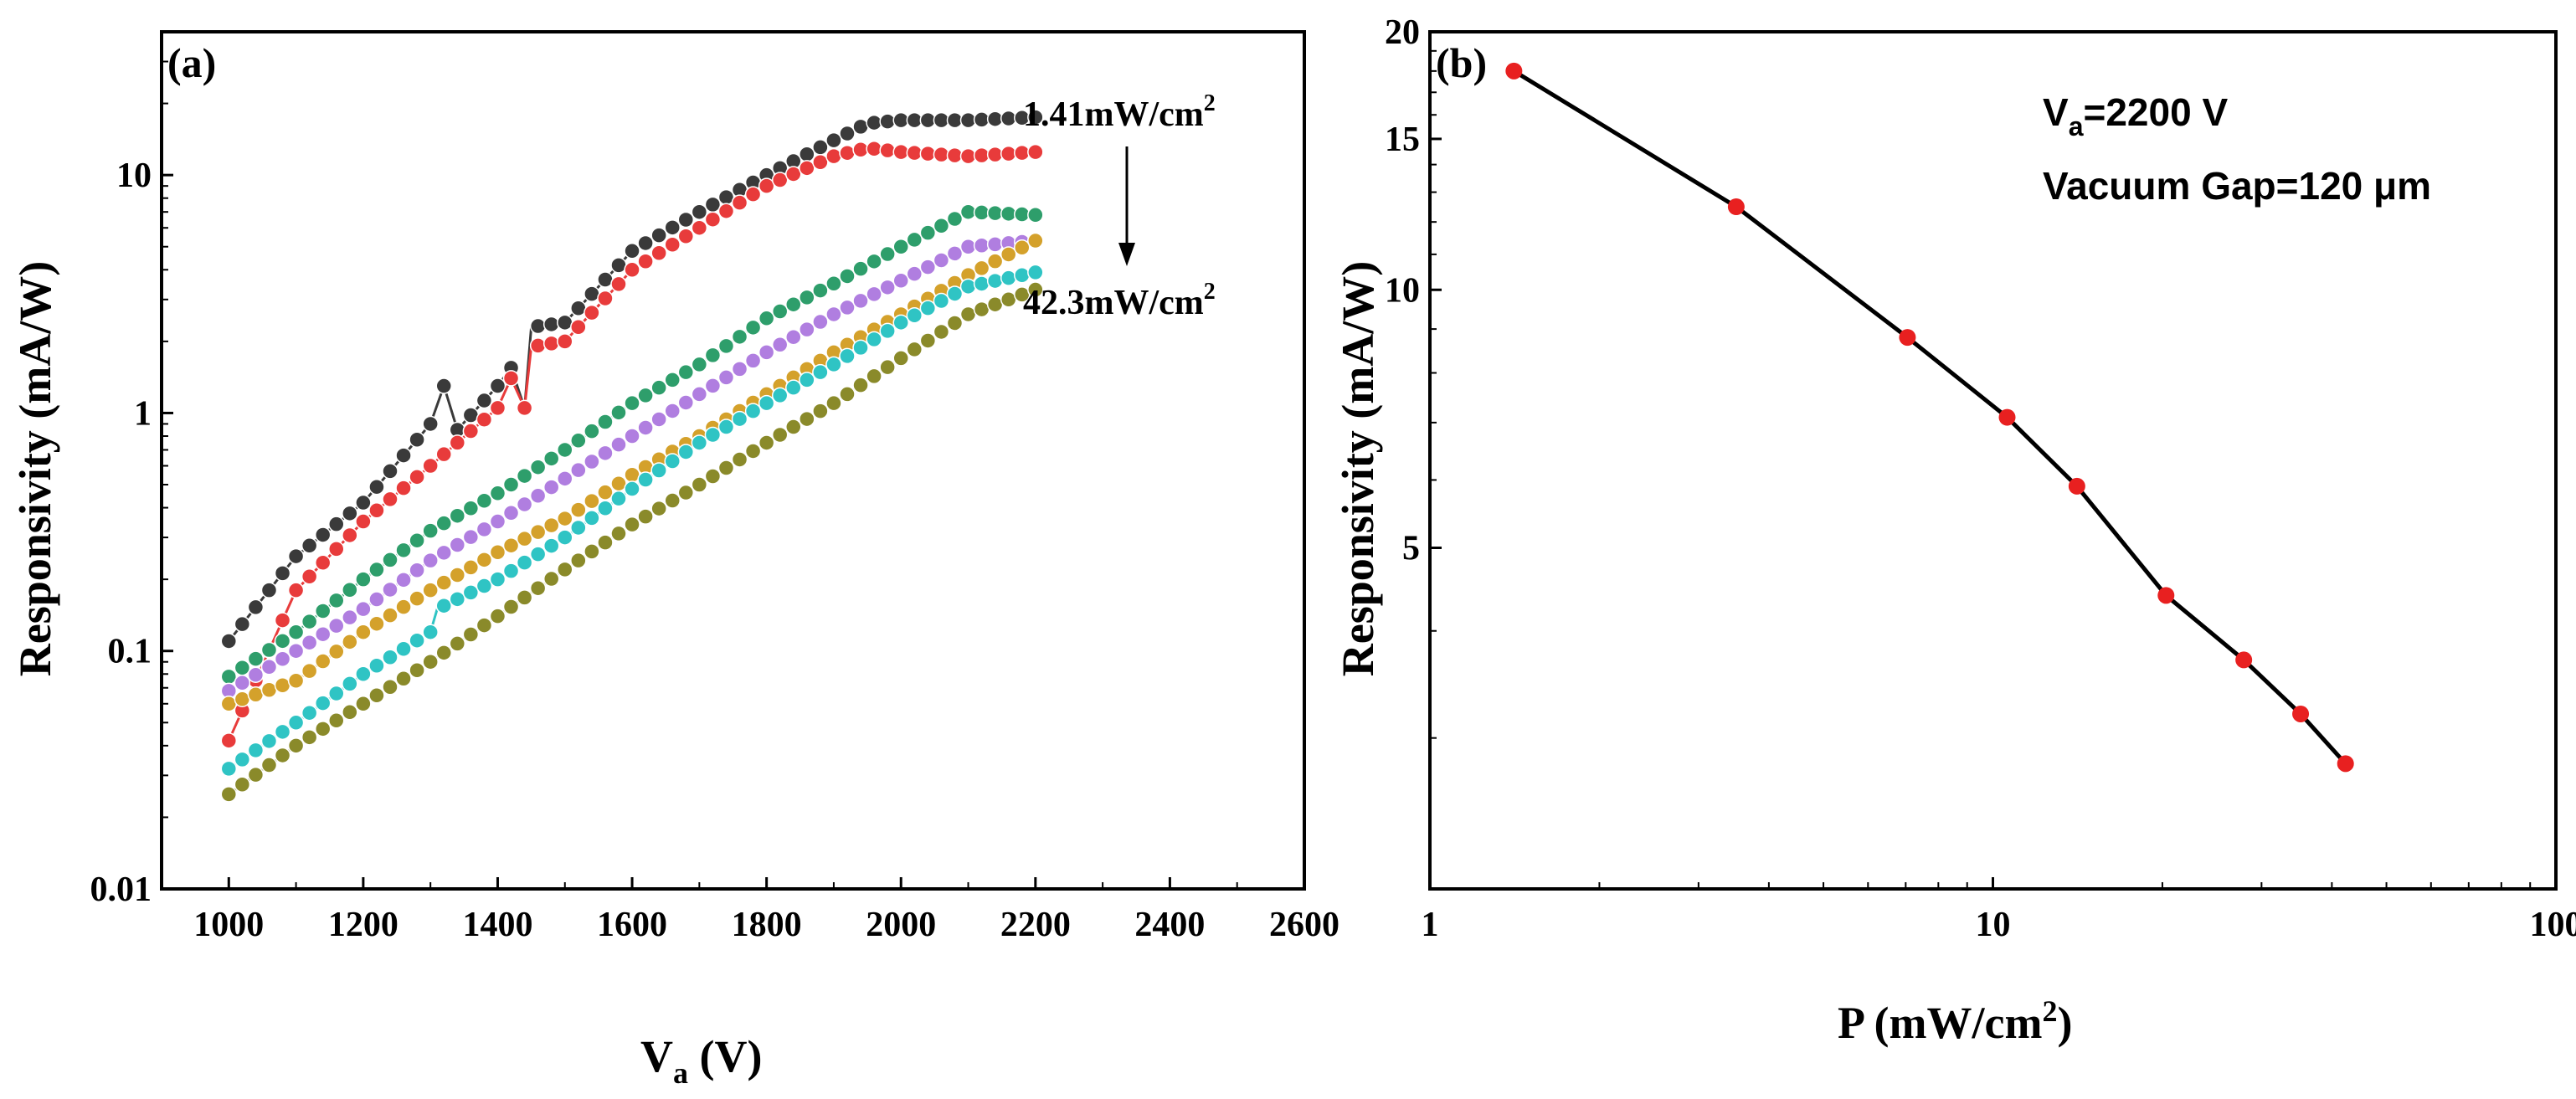 The width and height of the screenshot is (2576, 1099). What do you see at coordinates (192, 62) in the screenshot?
I see `panel-label-a: (a)` at bounding box center [192, 62].